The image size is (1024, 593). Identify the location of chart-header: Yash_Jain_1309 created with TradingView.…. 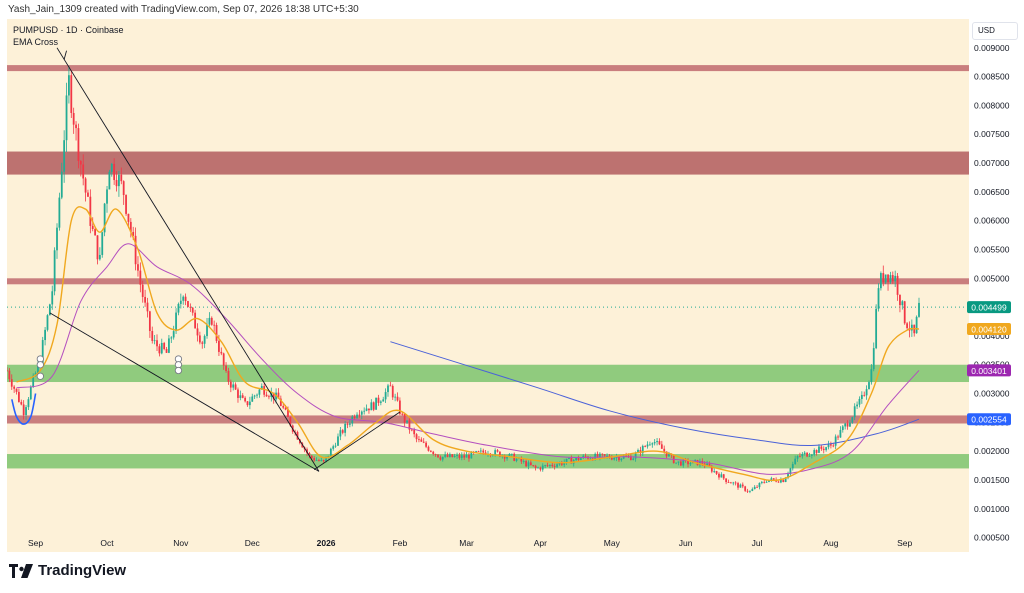
(183, 9).